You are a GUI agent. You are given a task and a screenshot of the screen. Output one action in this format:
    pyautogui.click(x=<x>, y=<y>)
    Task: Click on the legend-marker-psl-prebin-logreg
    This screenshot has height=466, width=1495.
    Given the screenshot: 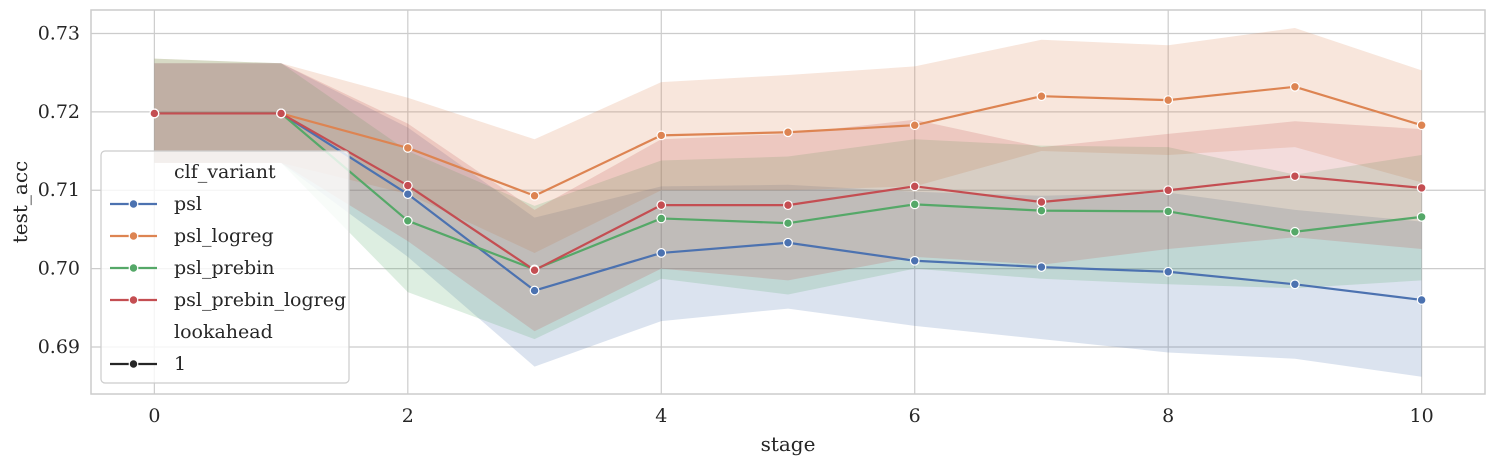 What is the action you would take?
    pyautogui.click(x=133, y=300)
    